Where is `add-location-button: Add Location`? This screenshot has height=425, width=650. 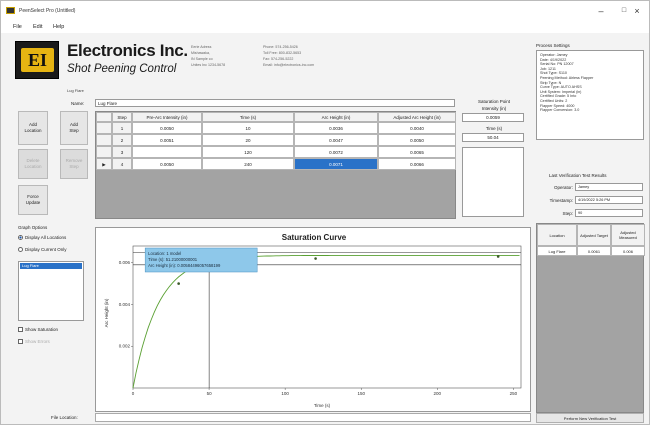 add-location-button: Add Location is located at coordinates (33, 128).